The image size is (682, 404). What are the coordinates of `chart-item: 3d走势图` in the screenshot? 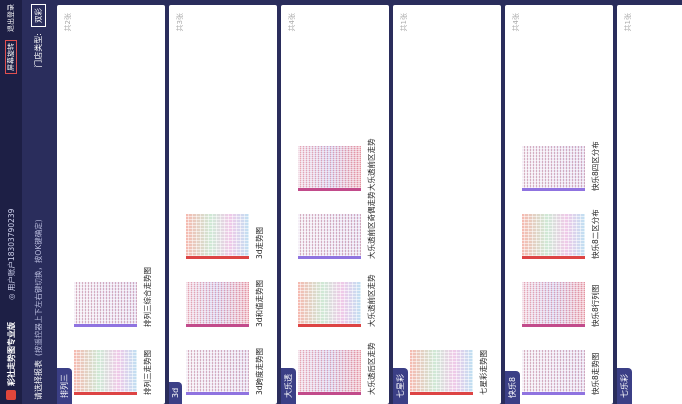 It's located at (225, 225).